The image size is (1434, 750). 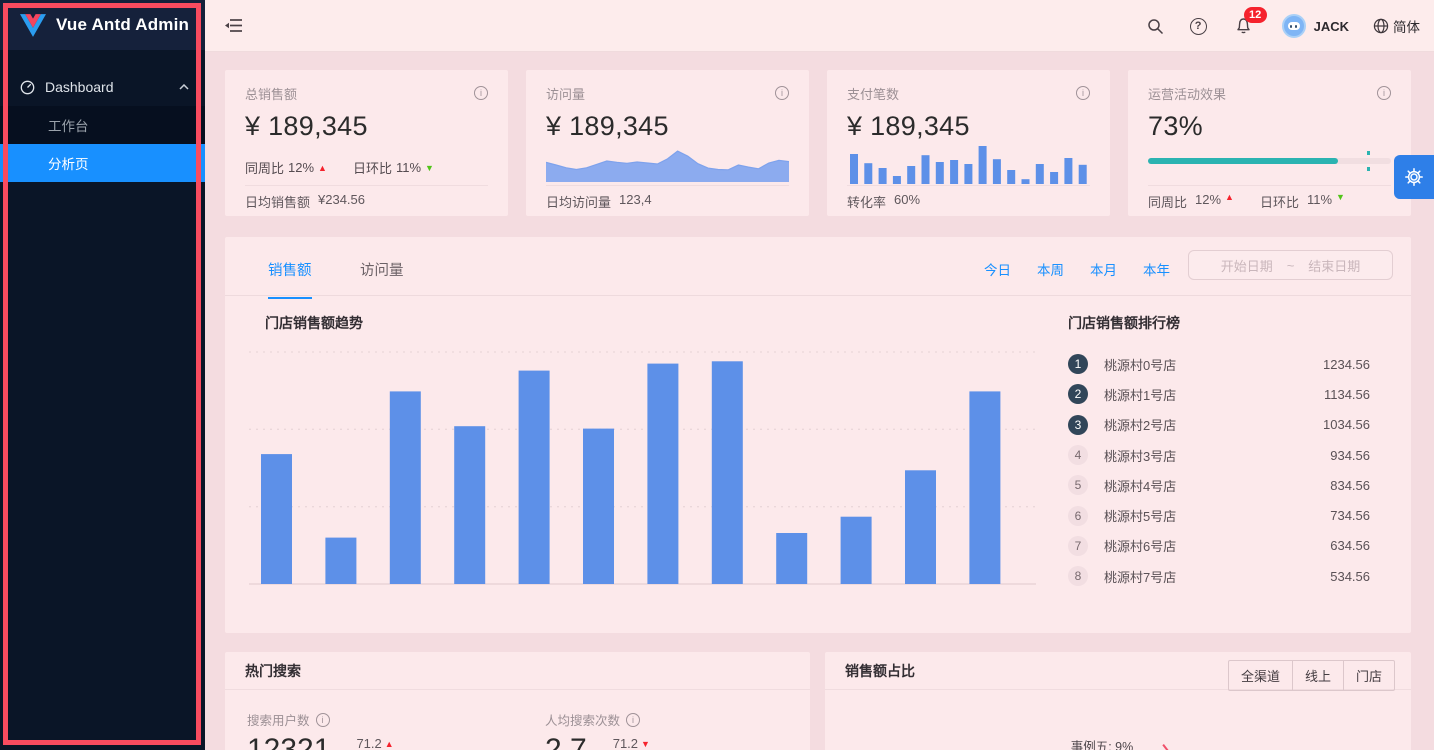 What do you see at coordinates (1078, 364) in the screenshot?
I see `rank-badge: 1` at bounding box center [1078, 364].